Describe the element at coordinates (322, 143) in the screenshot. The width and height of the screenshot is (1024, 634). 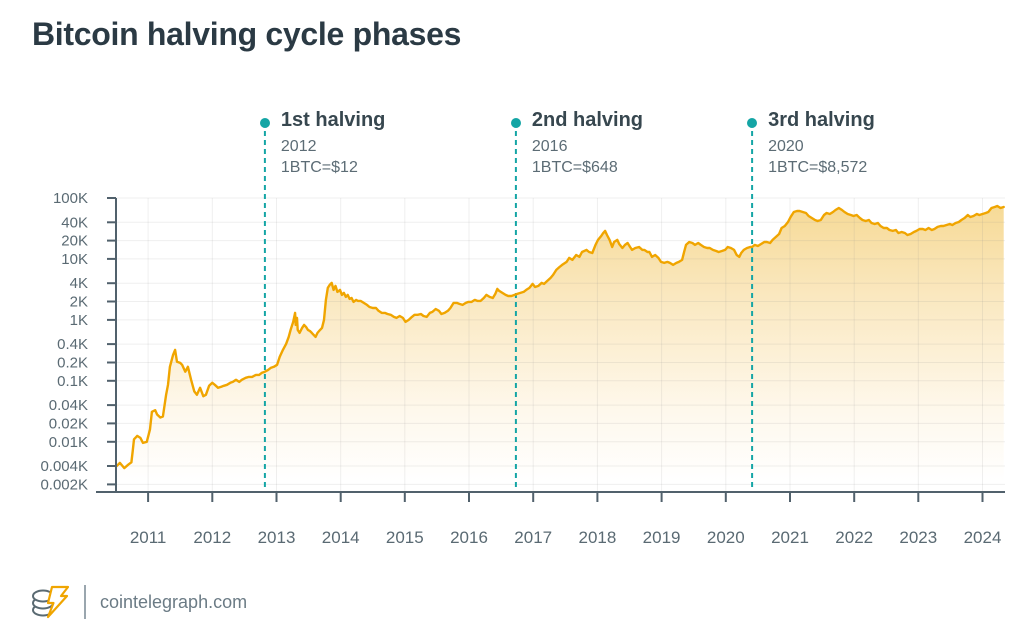
I see `halving-annotation-1: 1st halving 2012 1BTC=$12` at that location.